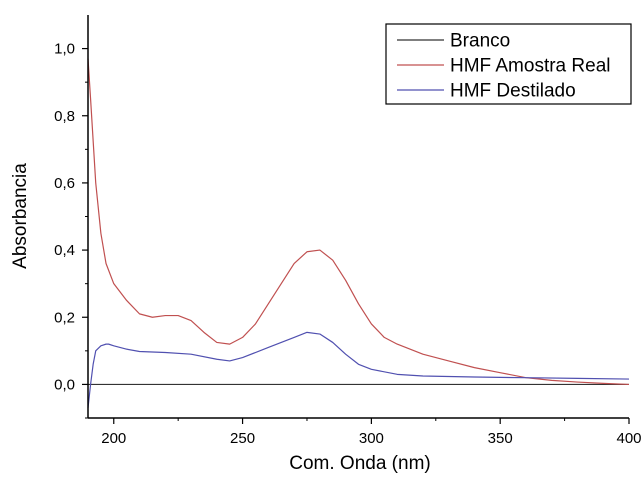 This screenshot has width=644, height=479. What do you see at coordinates (64, 49) in the screenshot?
I see `y-tick-label: 1,0` at bounding box center [64, 49].